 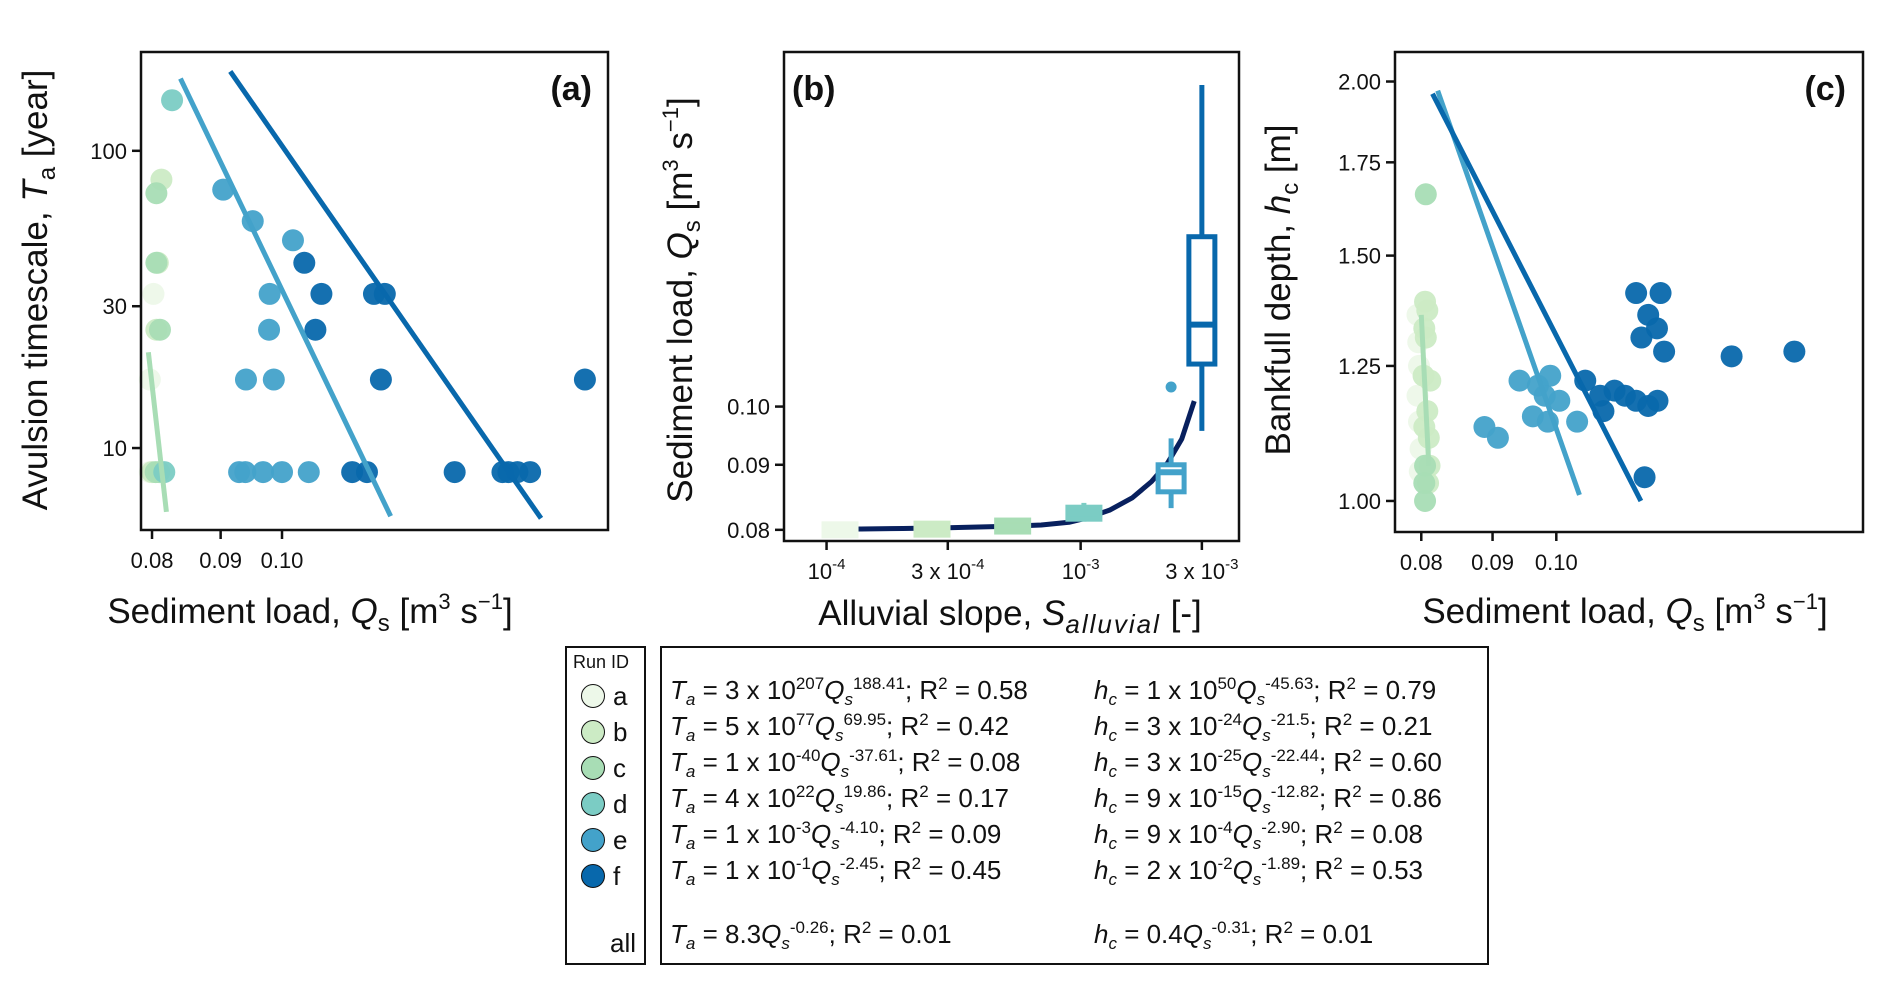 What do you see at coordinates (620, 731) in the screenshot?
I see `legend-label: b` at bounding box center [620, 731].